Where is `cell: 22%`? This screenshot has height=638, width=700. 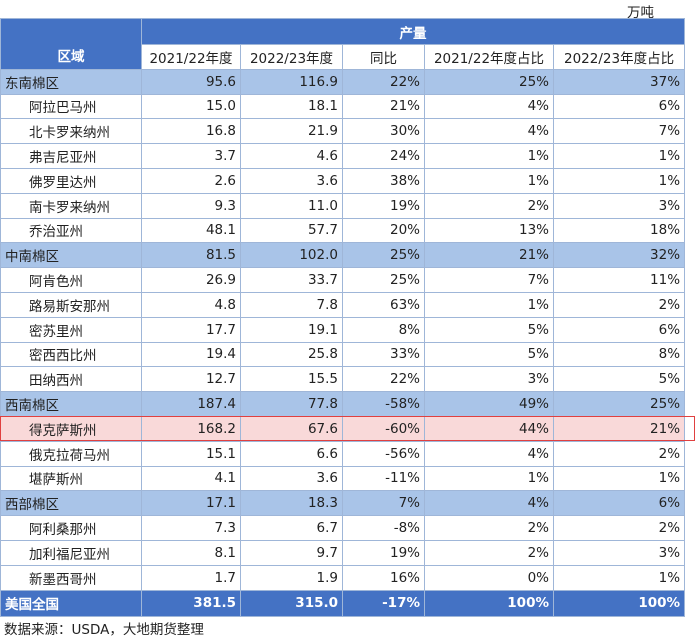 cell: 22% is located at coordinates (383, 379).